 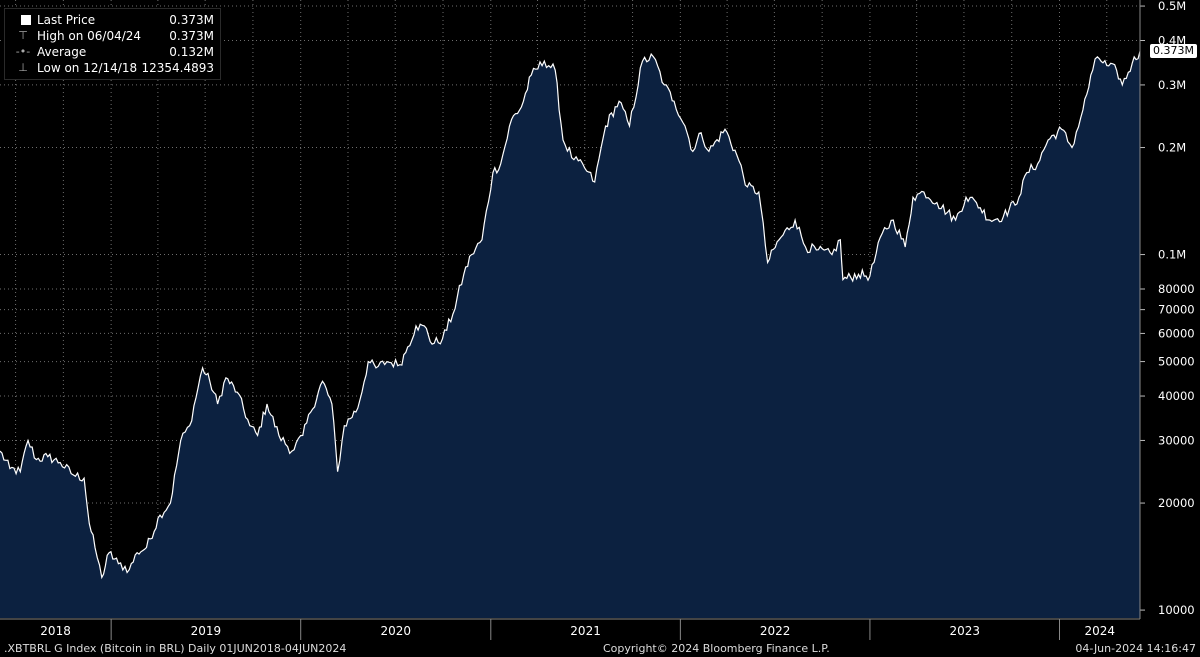 I want to click on x-tick-label: 2022, so click(x=775, y=631).